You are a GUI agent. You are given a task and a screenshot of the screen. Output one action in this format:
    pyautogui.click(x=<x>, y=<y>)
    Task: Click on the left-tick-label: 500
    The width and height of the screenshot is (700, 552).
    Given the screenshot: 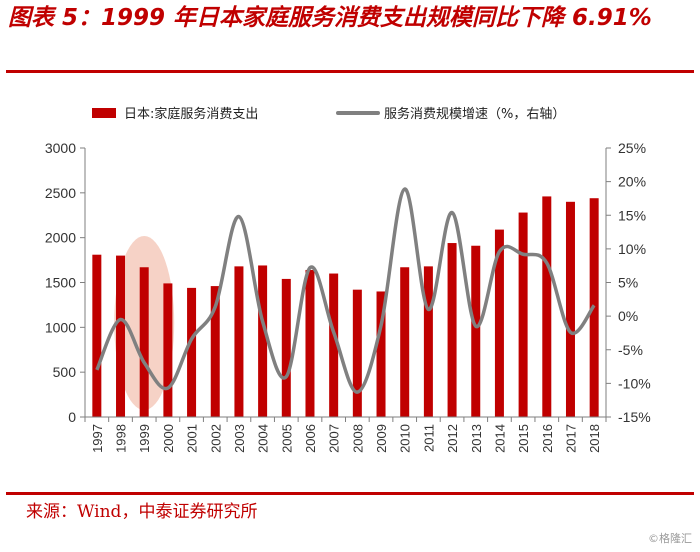 What is the action you would take?
    pyautogui.click(x=65, y=372)
    